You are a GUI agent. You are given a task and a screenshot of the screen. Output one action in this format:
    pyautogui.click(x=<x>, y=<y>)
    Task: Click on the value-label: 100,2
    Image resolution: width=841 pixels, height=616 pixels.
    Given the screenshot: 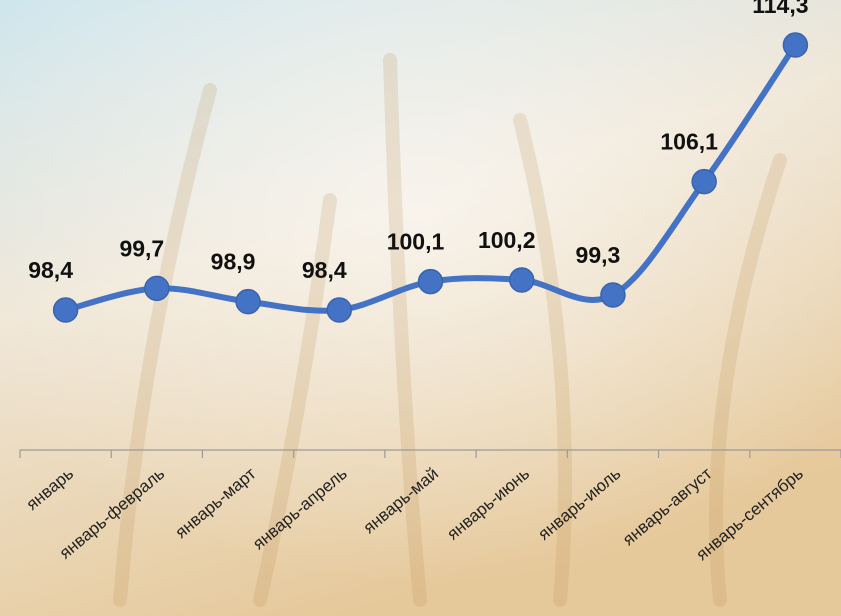 What is the action you would take?
    pyautogui.click(x=507, y=240)
    